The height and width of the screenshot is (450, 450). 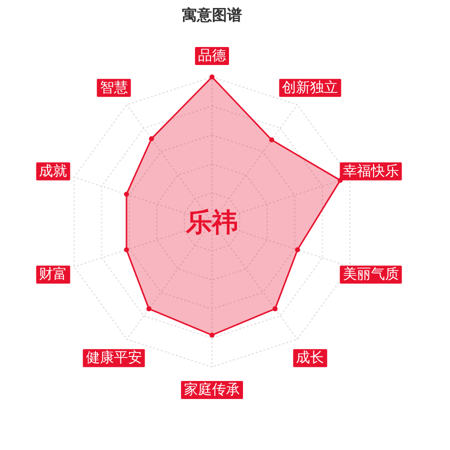 What do you see at coordinates (310, 88) in the screenshot?
I see `spoke-label: 创新独立` at bounding box center [310, 88].